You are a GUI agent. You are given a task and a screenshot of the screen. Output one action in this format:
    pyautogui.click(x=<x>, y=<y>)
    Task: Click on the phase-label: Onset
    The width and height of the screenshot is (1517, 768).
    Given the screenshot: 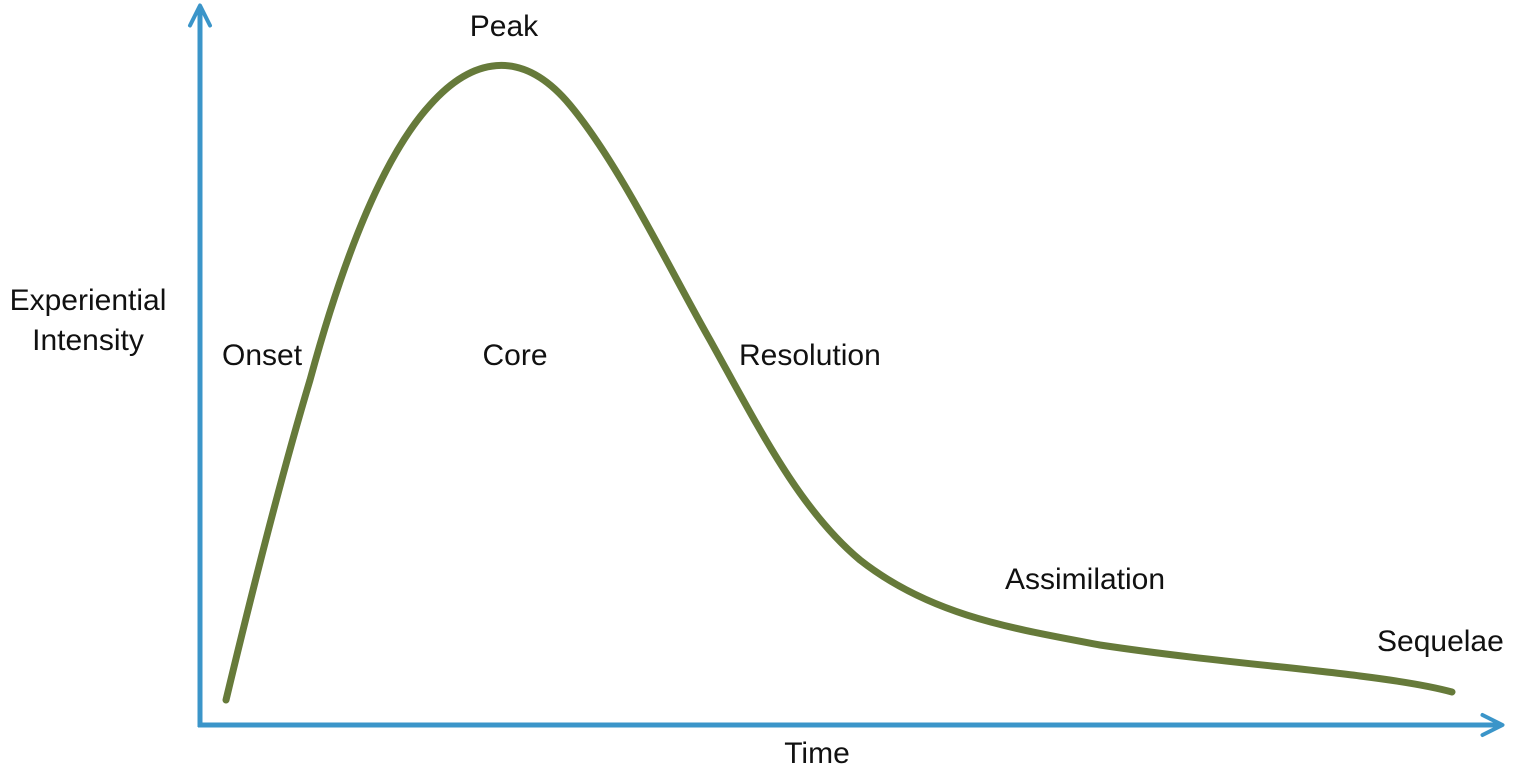 What is the action you would take?
    pyautogui.click(x=262, y=355)
    